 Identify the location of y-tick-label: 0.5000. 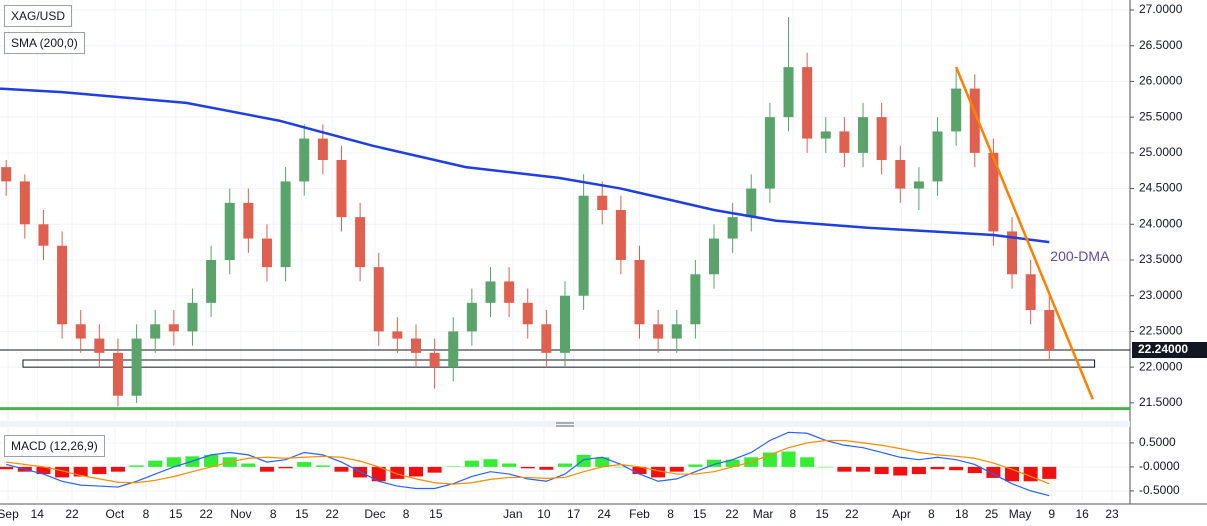
(1157, 442).